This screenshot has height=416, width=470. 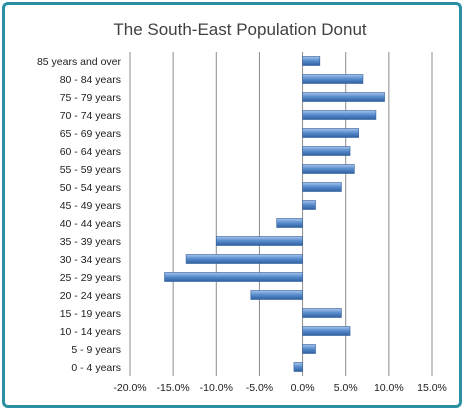 What do you see at coordinates (90, 278) in the screenshot?
I see `category-label: 25 - 29 years` at bounding box center [90, 278].